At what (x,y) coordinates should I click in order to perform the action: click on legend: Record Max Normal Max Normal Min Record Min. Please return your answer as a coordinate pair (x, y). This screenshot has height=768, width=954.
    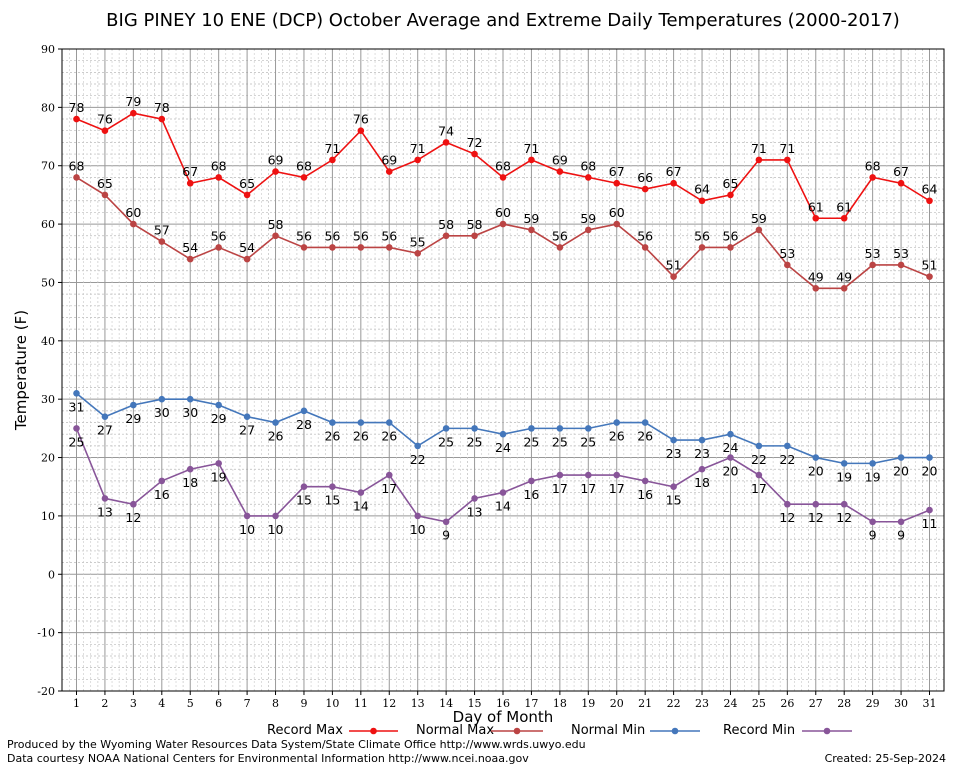
    Looking at the image, I should click on (559, 730).